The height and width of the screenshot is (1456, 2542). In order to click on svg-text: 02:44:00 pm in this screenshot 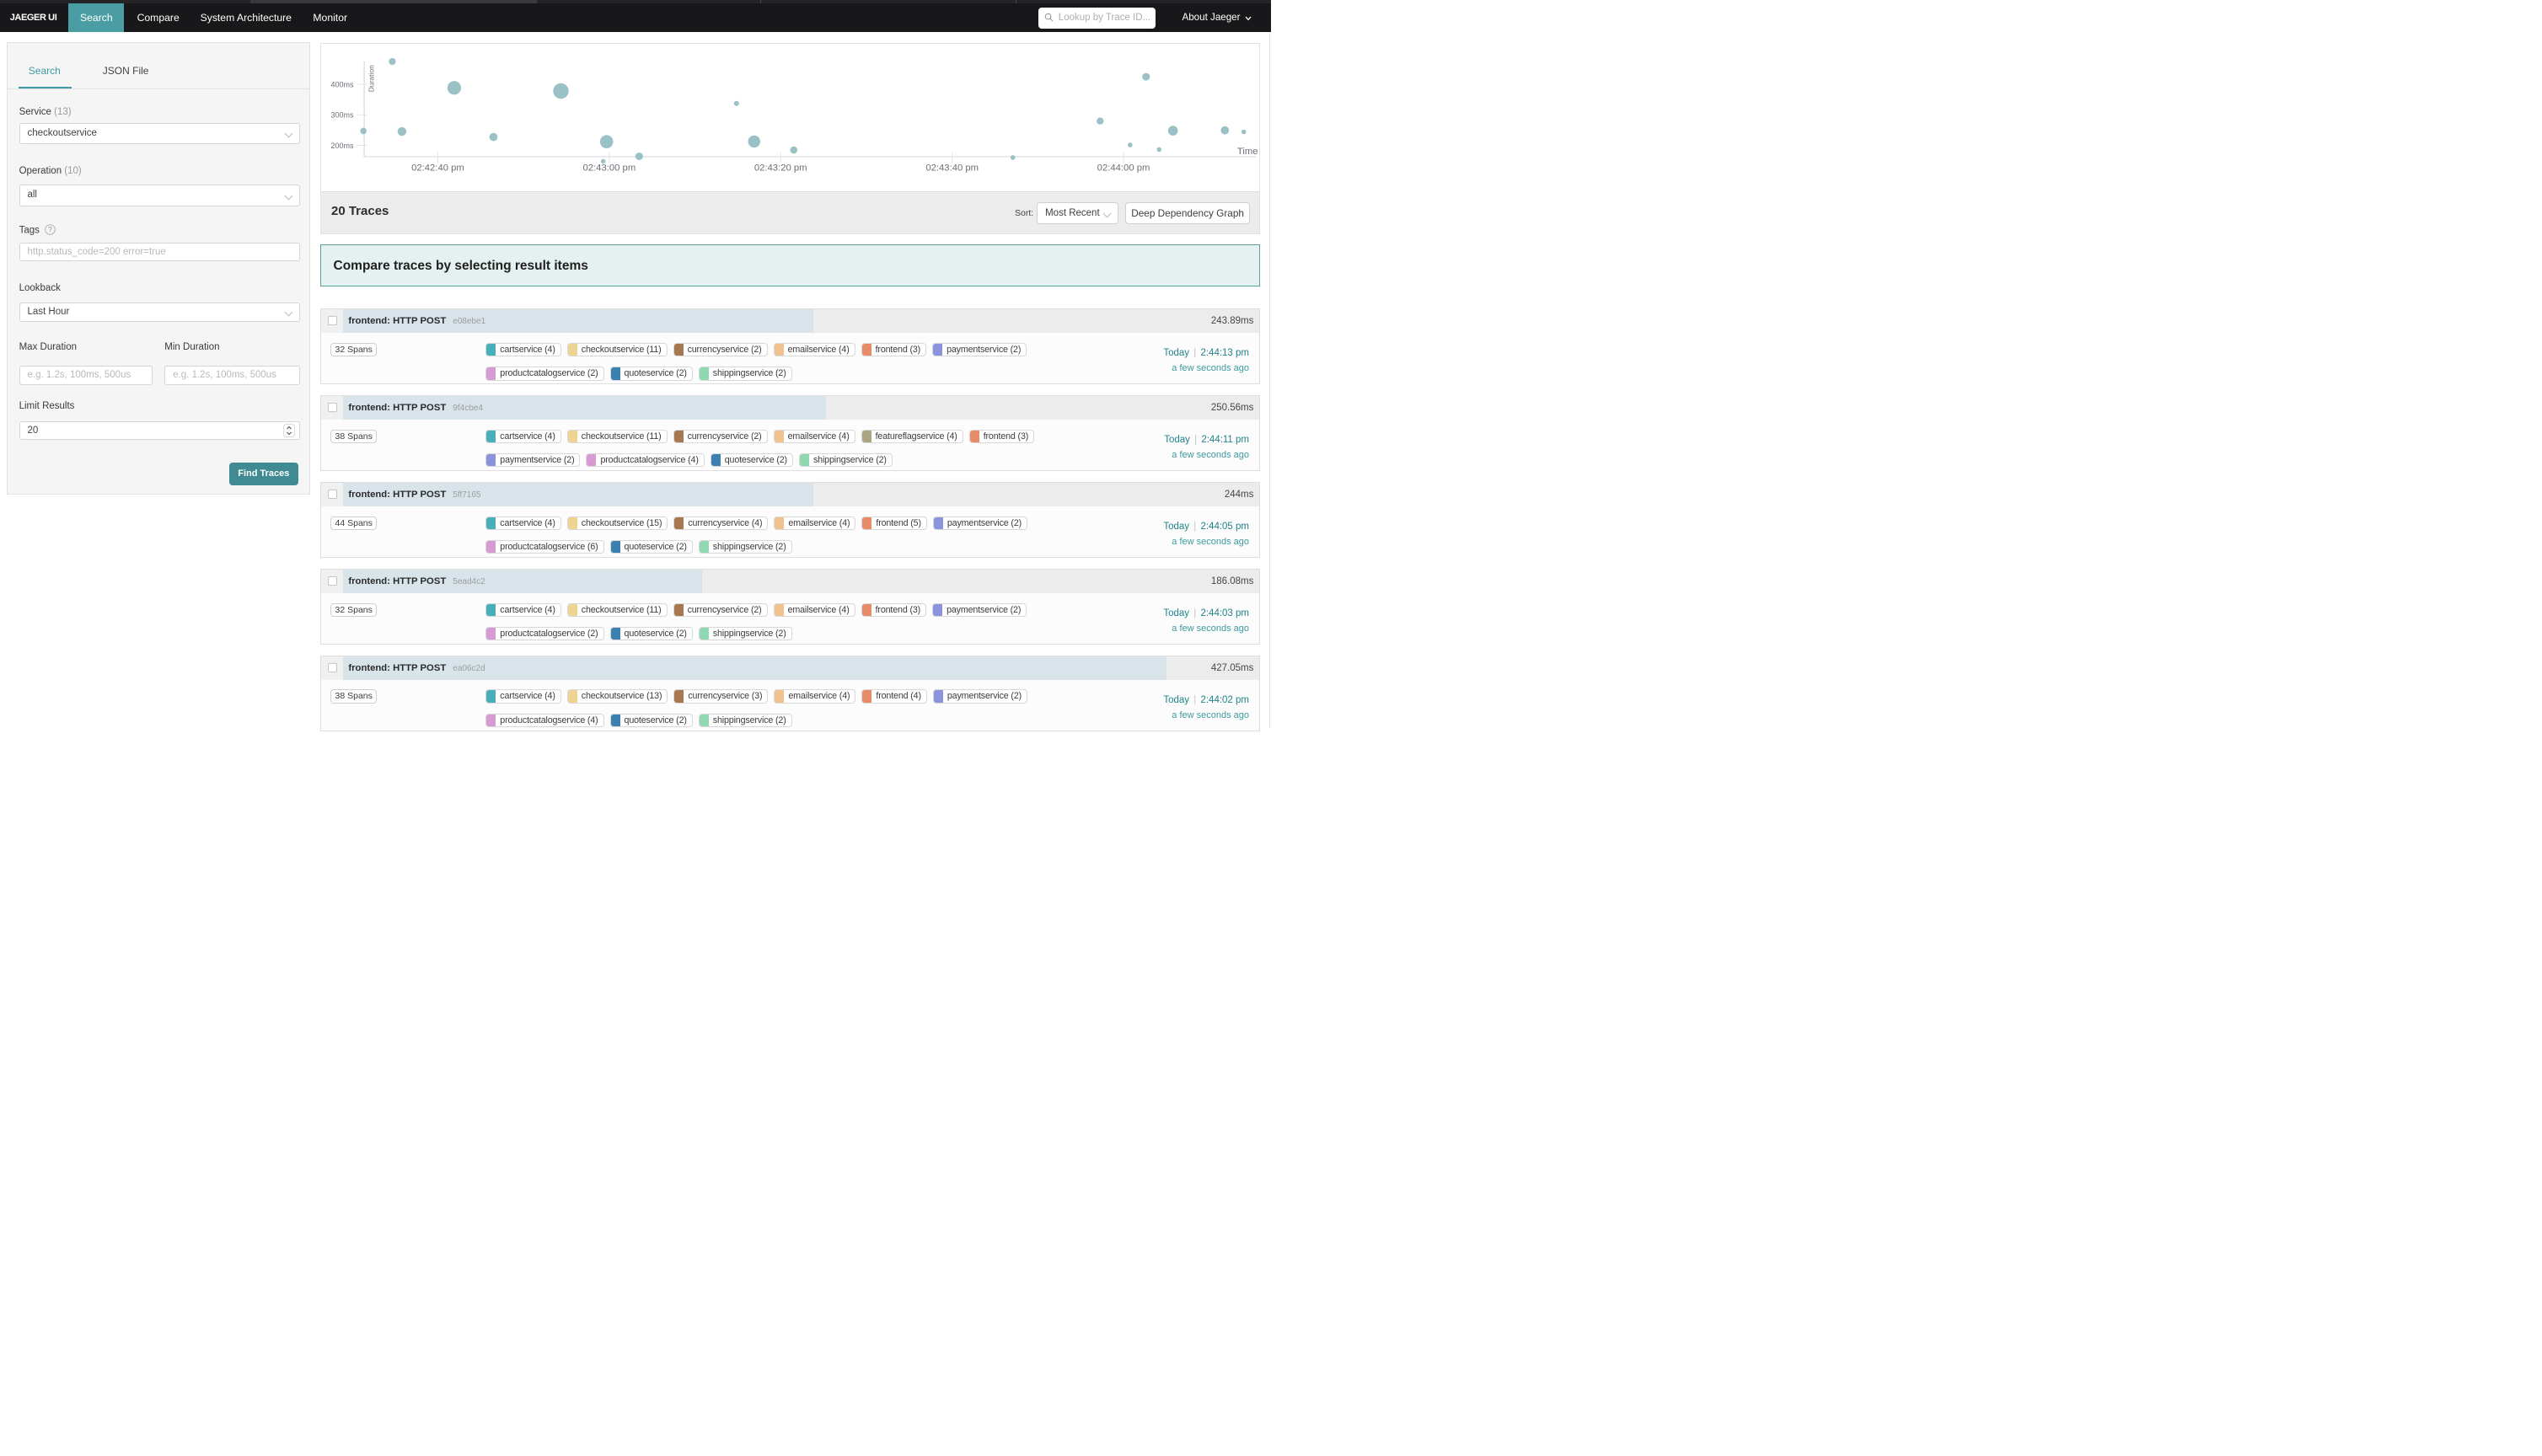, I will do `click(1123, 168)`.